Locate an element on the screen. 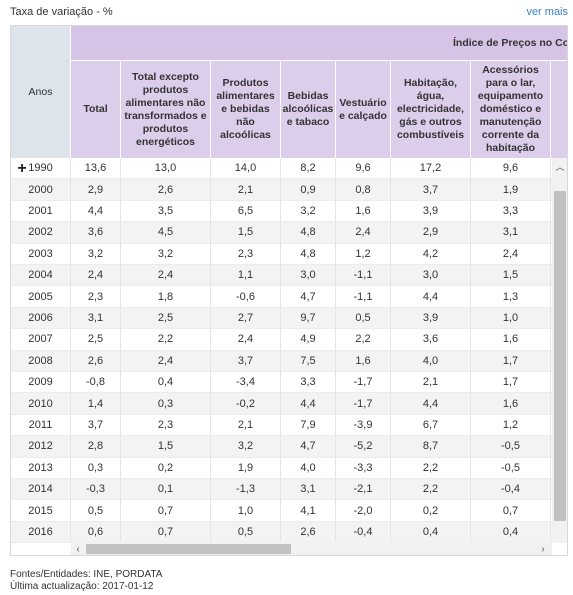 This screenshot has width=573, height=595. expand-icon: + is located at coordinates (22, 168).